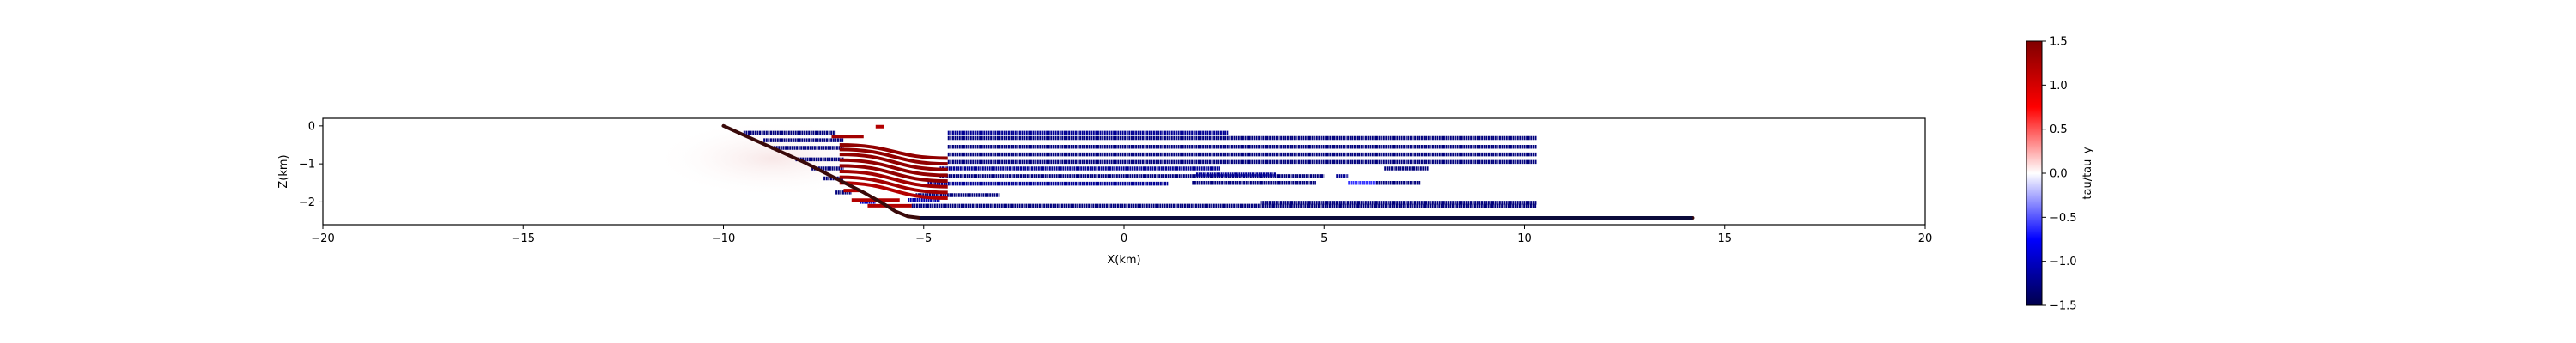 The height and width of the screenshot is (343, 2576). What do you see at coordinates (1123, 260) in the screenshot?
I see `x-axis-label: X(km)` at bounding box center [1123, 260].